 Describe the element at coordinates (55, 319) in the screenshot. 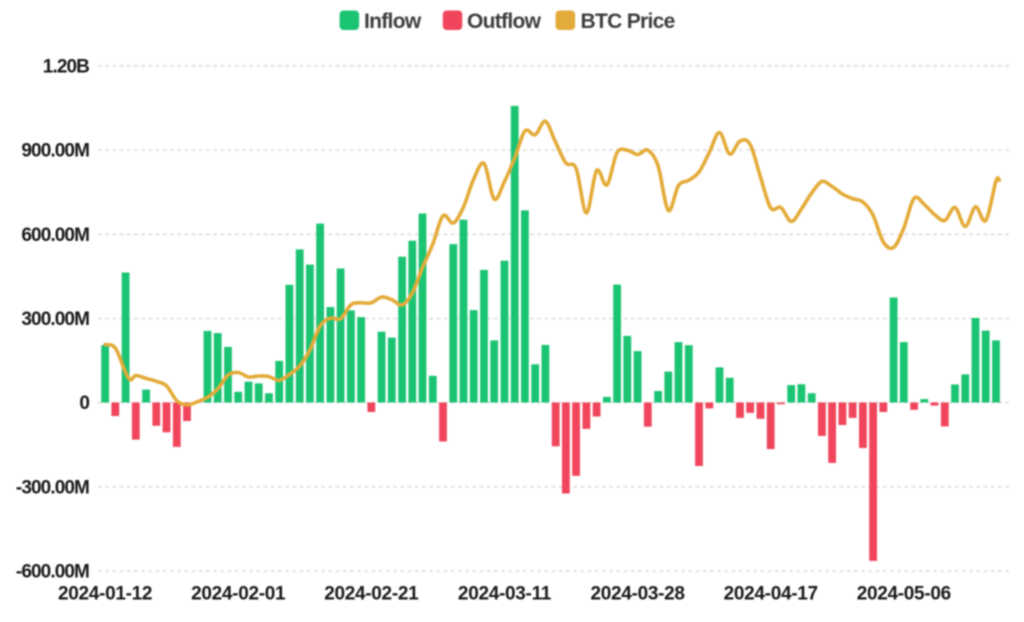

I see `svg-text: 300.00M` at that location.